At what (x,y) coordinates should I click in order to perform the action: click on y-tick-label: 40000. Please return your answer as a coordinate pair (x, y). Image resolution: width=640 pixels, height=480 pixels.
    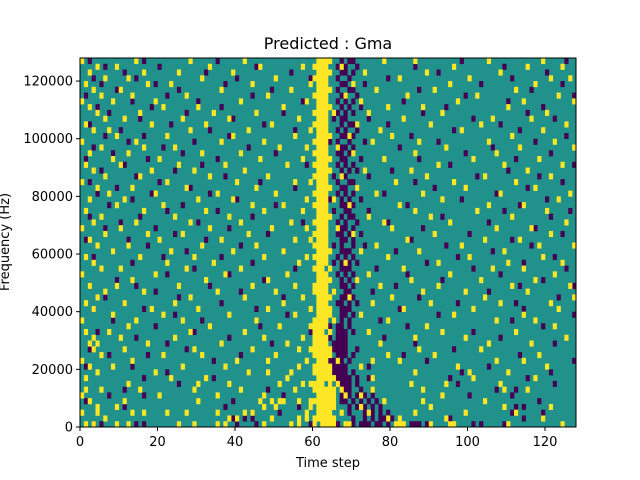
    Looking at the image, I should click on (52, 312).